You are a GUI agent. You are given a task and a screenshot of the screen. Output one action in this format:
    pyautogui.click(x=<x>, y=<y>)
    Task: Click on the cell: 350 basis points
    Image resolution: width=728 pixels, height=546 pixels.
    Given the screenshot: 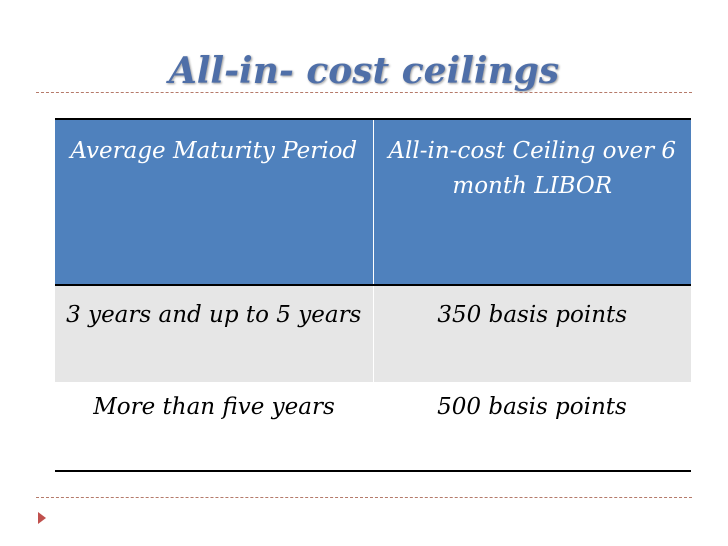 What is the action you would take?
    pyautogui.click(x=532, y=333)
    